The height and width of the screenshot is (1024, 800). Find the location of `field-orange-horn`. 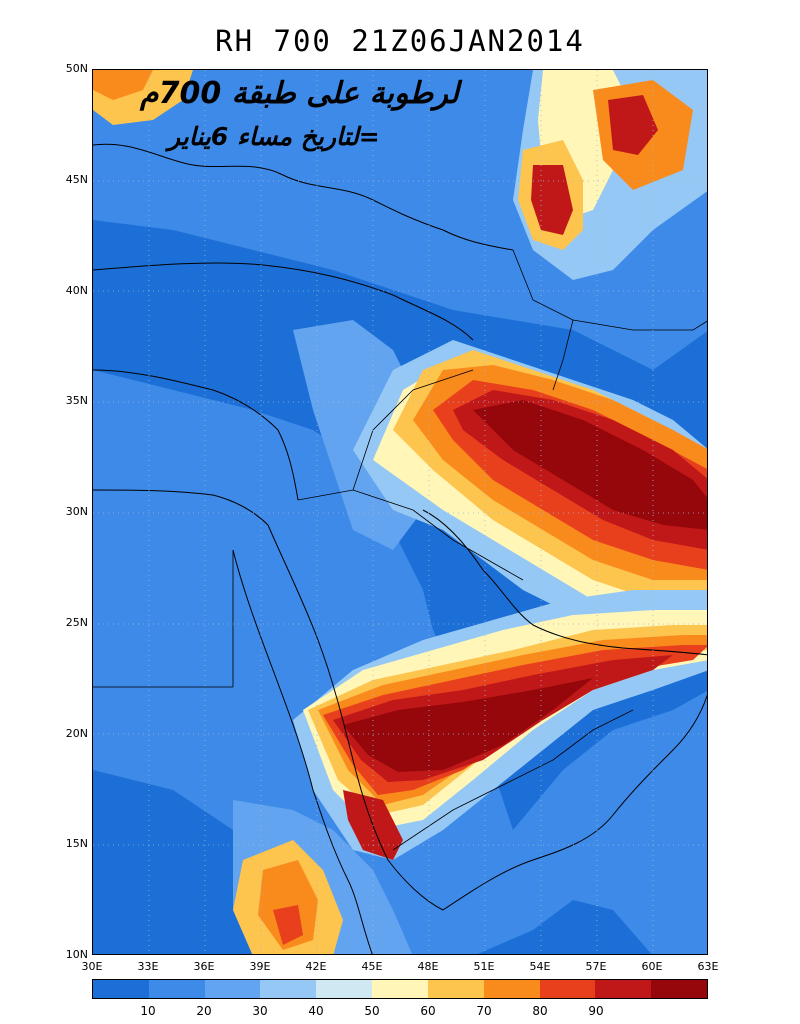

field-orange-horn is located at coordinates (288, 905).